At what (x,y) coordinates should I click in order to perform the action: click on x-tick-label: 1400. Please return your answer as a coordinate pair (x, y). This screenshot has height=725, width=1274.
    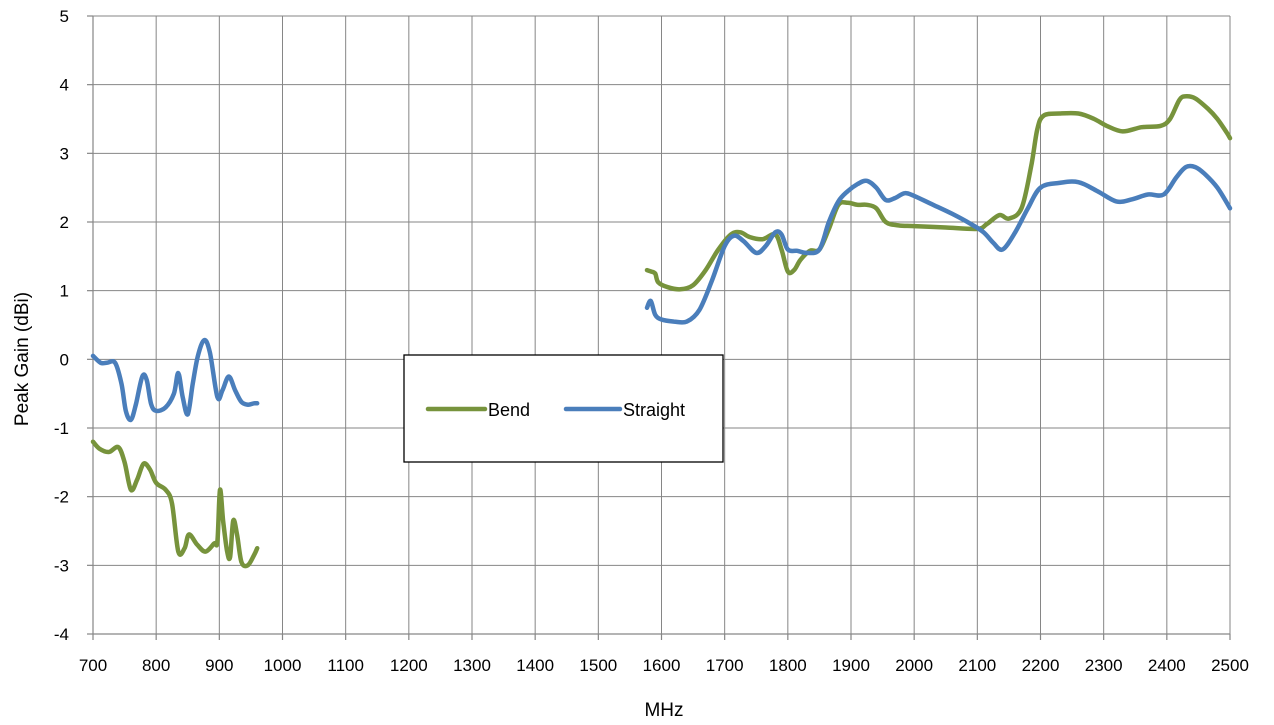
    Looking at the image, I should click on (535, 665).